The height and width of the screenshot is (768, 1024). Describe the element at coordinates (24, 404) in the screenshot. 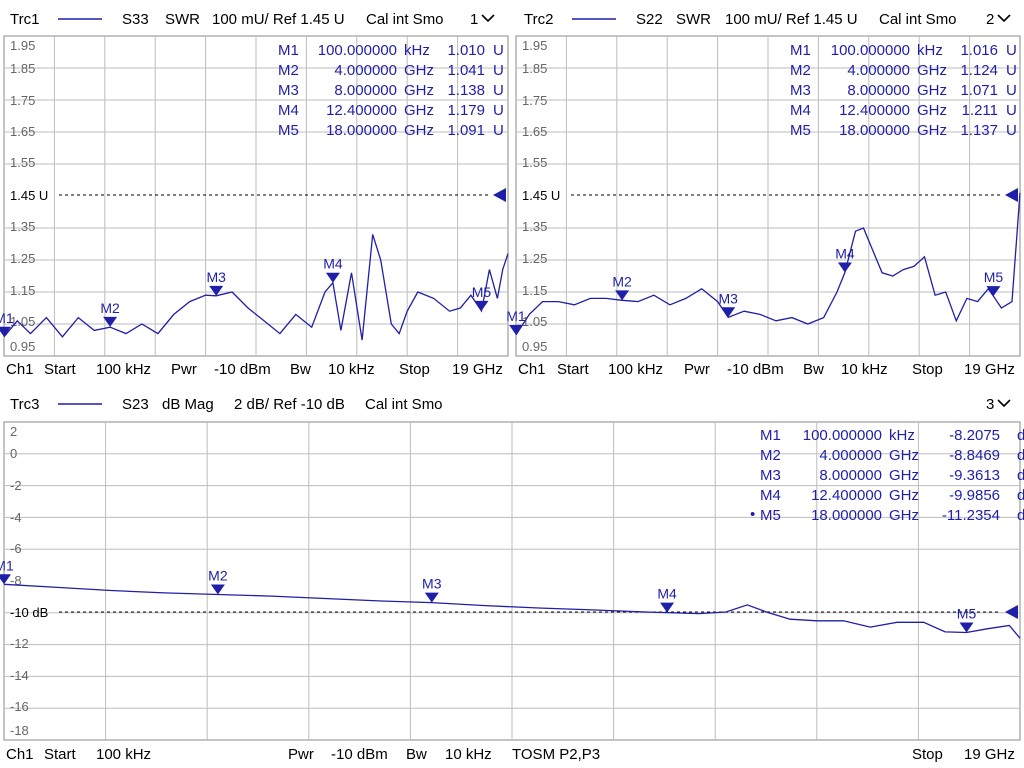

I see `trace-label: Trc3` at that location.